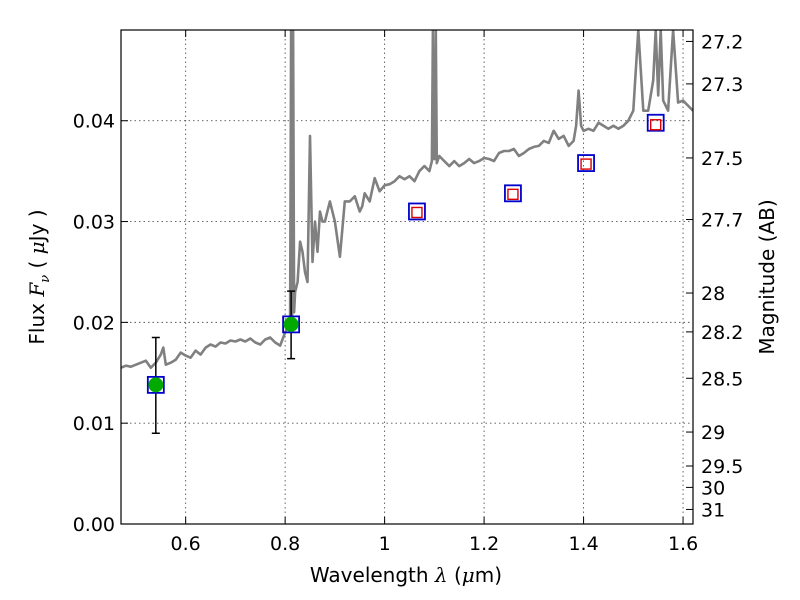  What do you see at coordinates (285, 544) in the screenshot?
I see `x-tick-label: 0.8` at bounding box center [285, 544].